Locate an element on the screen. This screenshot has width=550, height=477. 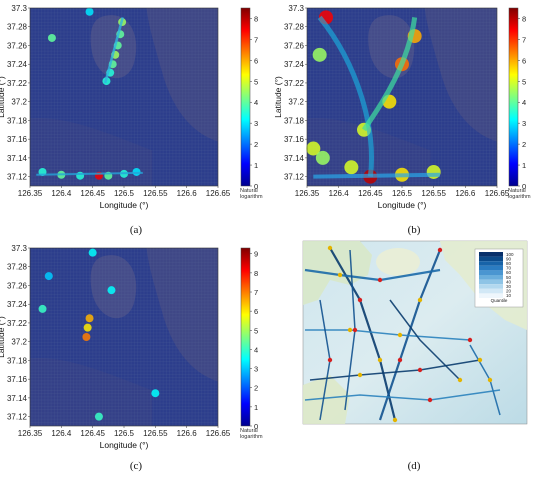
y-tick-label-a-3: 37.18 is located at coordinates (17, 120).